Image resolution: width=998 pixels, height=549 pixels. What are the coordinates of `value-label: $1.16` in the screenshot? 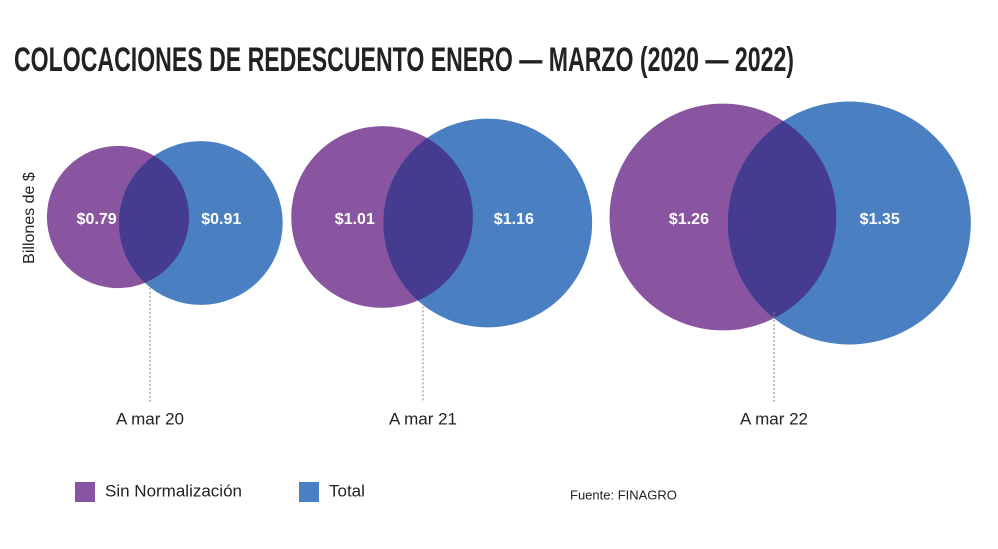 It's located at (514, 219).